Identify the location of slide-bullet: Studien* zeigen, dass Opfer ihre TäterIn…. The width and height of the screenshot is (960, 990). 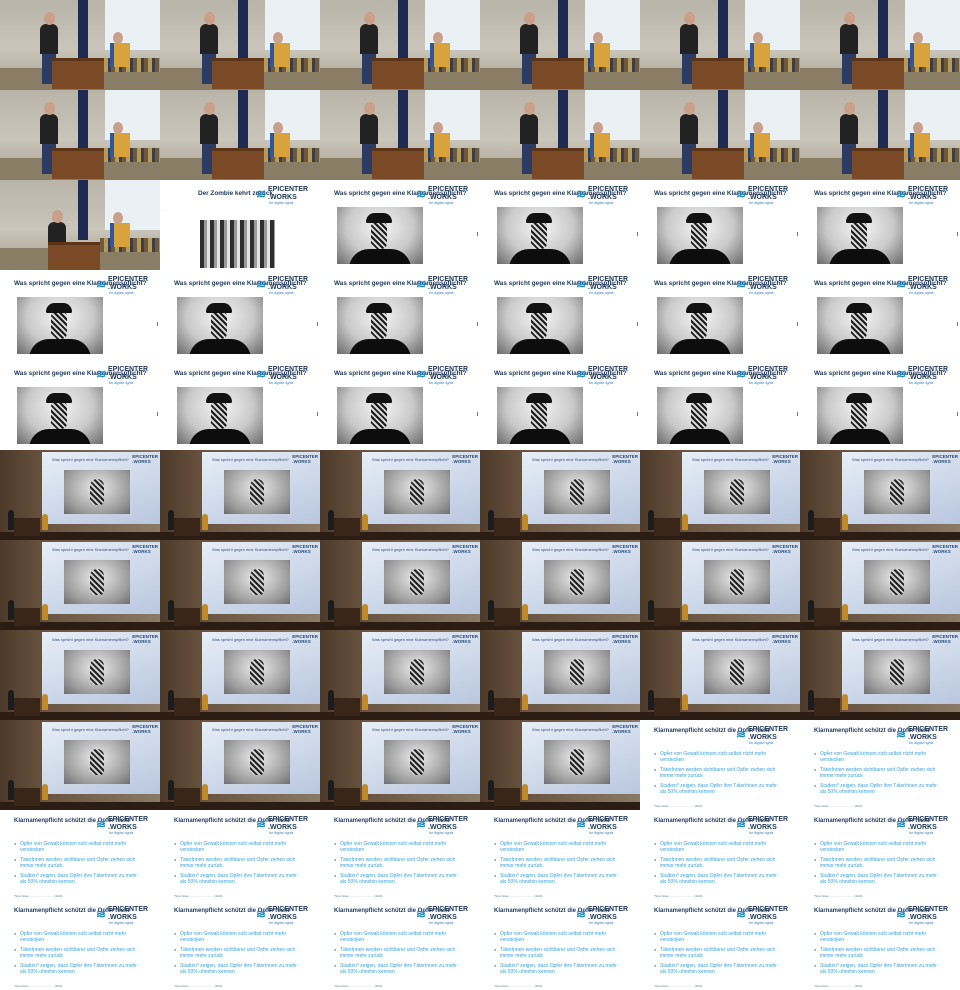
(76, 879).